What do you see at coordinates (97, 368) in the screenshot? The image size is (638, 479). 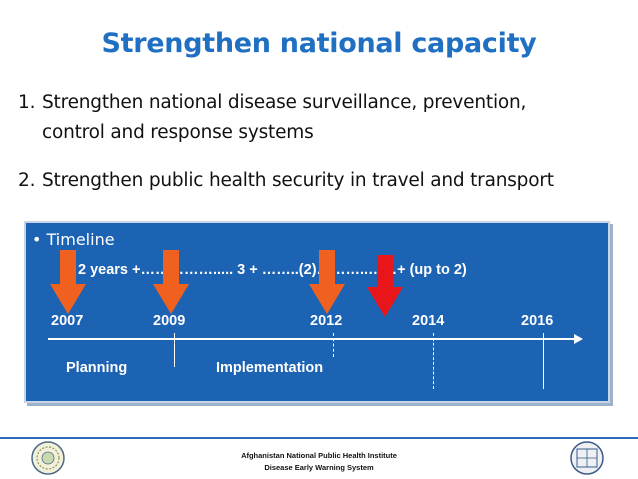 I see `phase-planning: Planning` at bounding box center [97, 368].